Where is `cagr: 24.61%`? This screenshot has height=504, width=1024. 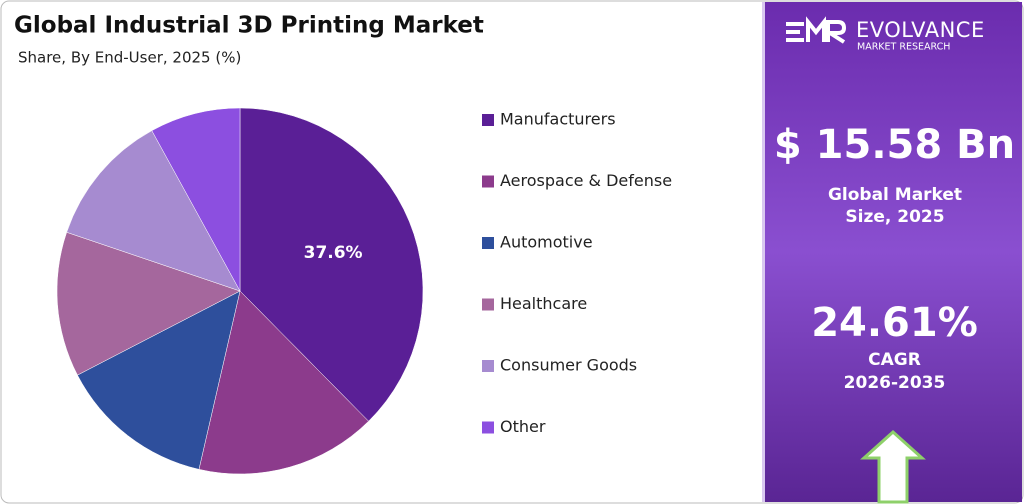 cagr: 24.61% is located at coordinates (894, 323).